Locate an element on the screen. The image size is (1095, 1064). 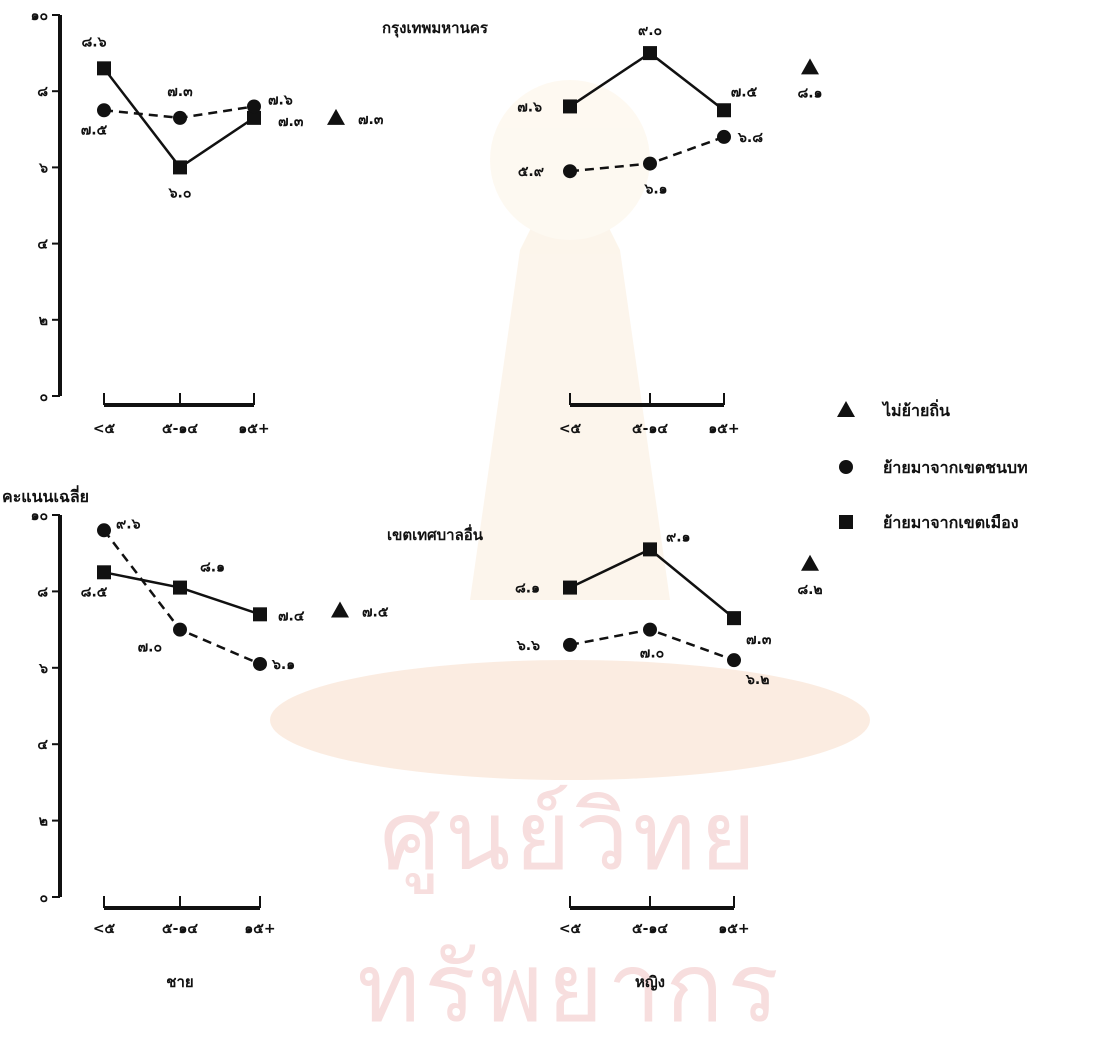
data-label: ๗.๔ is located at coordinates (291, 616).